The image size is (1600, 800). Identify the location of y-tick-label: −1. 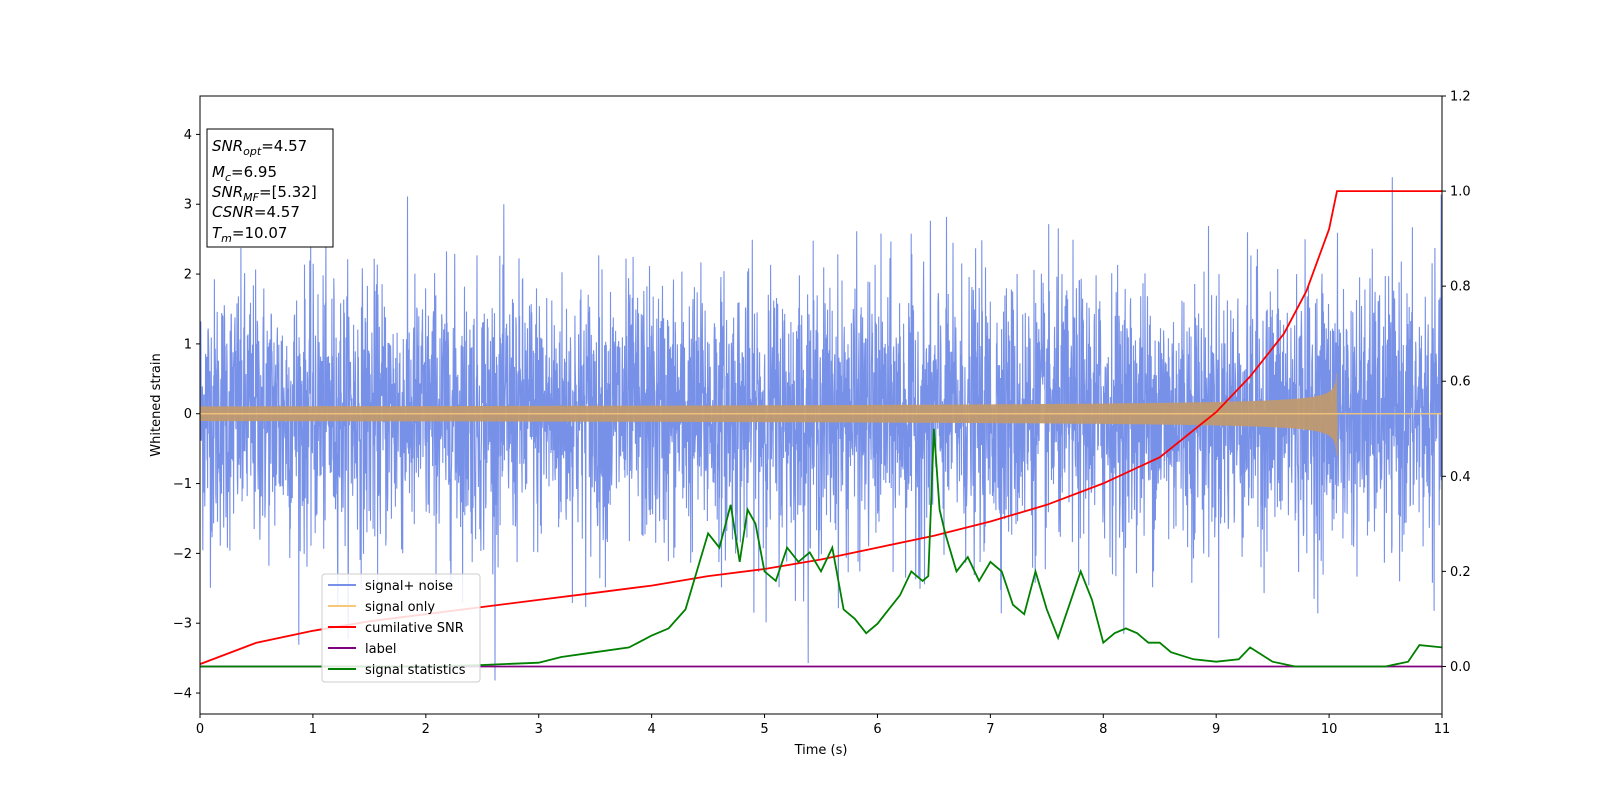
(182, 484).